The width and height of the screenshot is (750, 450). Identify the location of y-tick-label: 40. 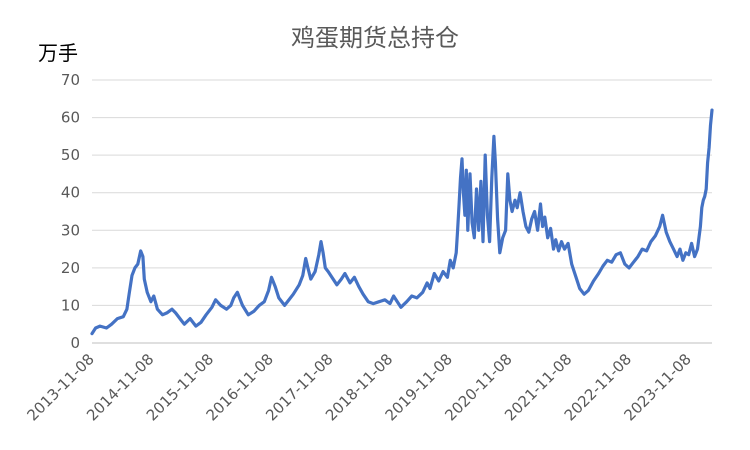
(70, 193).